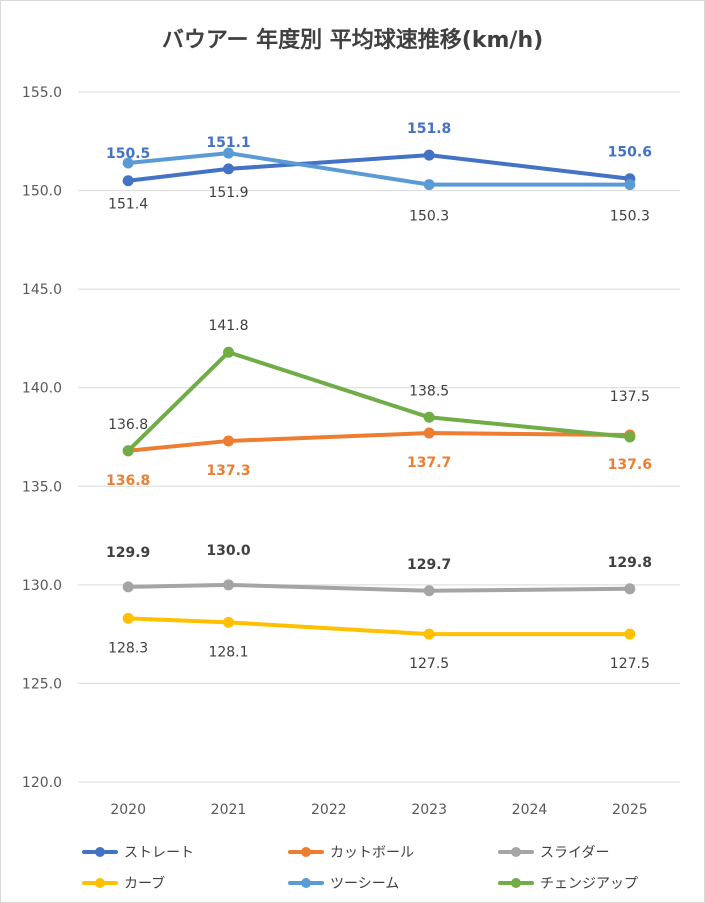 This screenshot has width=705, height=903. Describe the element at coordinates (228, 471) in the screenshot. I see `data-label: 137.3` at that location.